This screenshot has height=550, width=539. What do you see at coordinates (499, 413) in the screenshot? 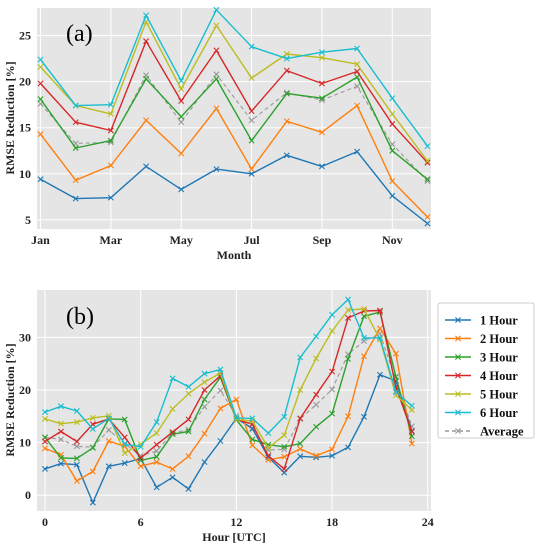
I see `legend-label: 6 Hour` at bounding box center [499, 413].